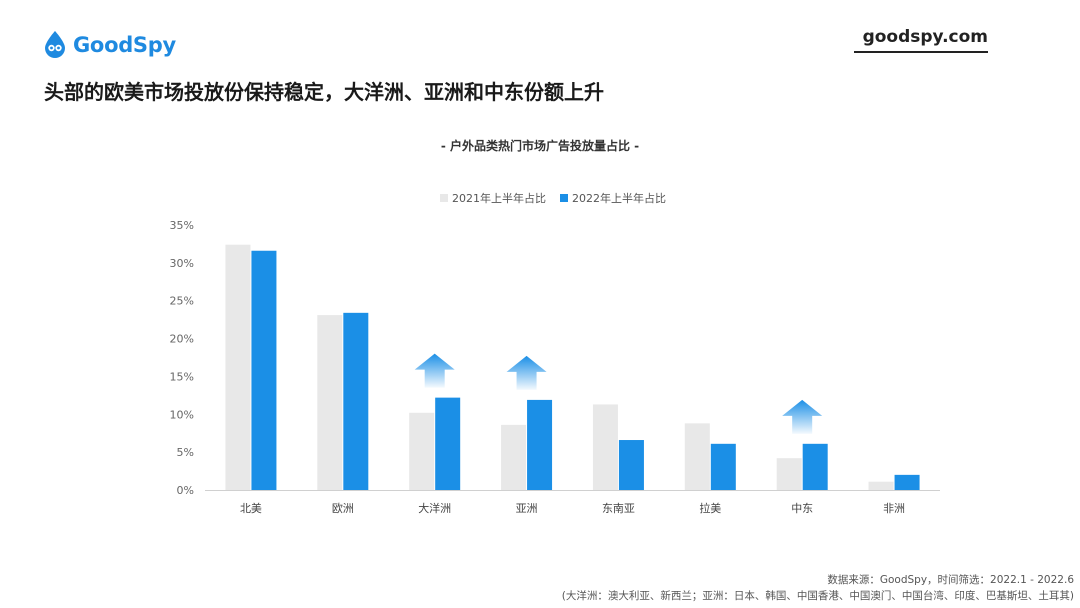 This screenshot has width=1080, height=608. Describe the element at coordinates (444, 198) in the screenshot. I see `legend-swatch-2021` at that location.